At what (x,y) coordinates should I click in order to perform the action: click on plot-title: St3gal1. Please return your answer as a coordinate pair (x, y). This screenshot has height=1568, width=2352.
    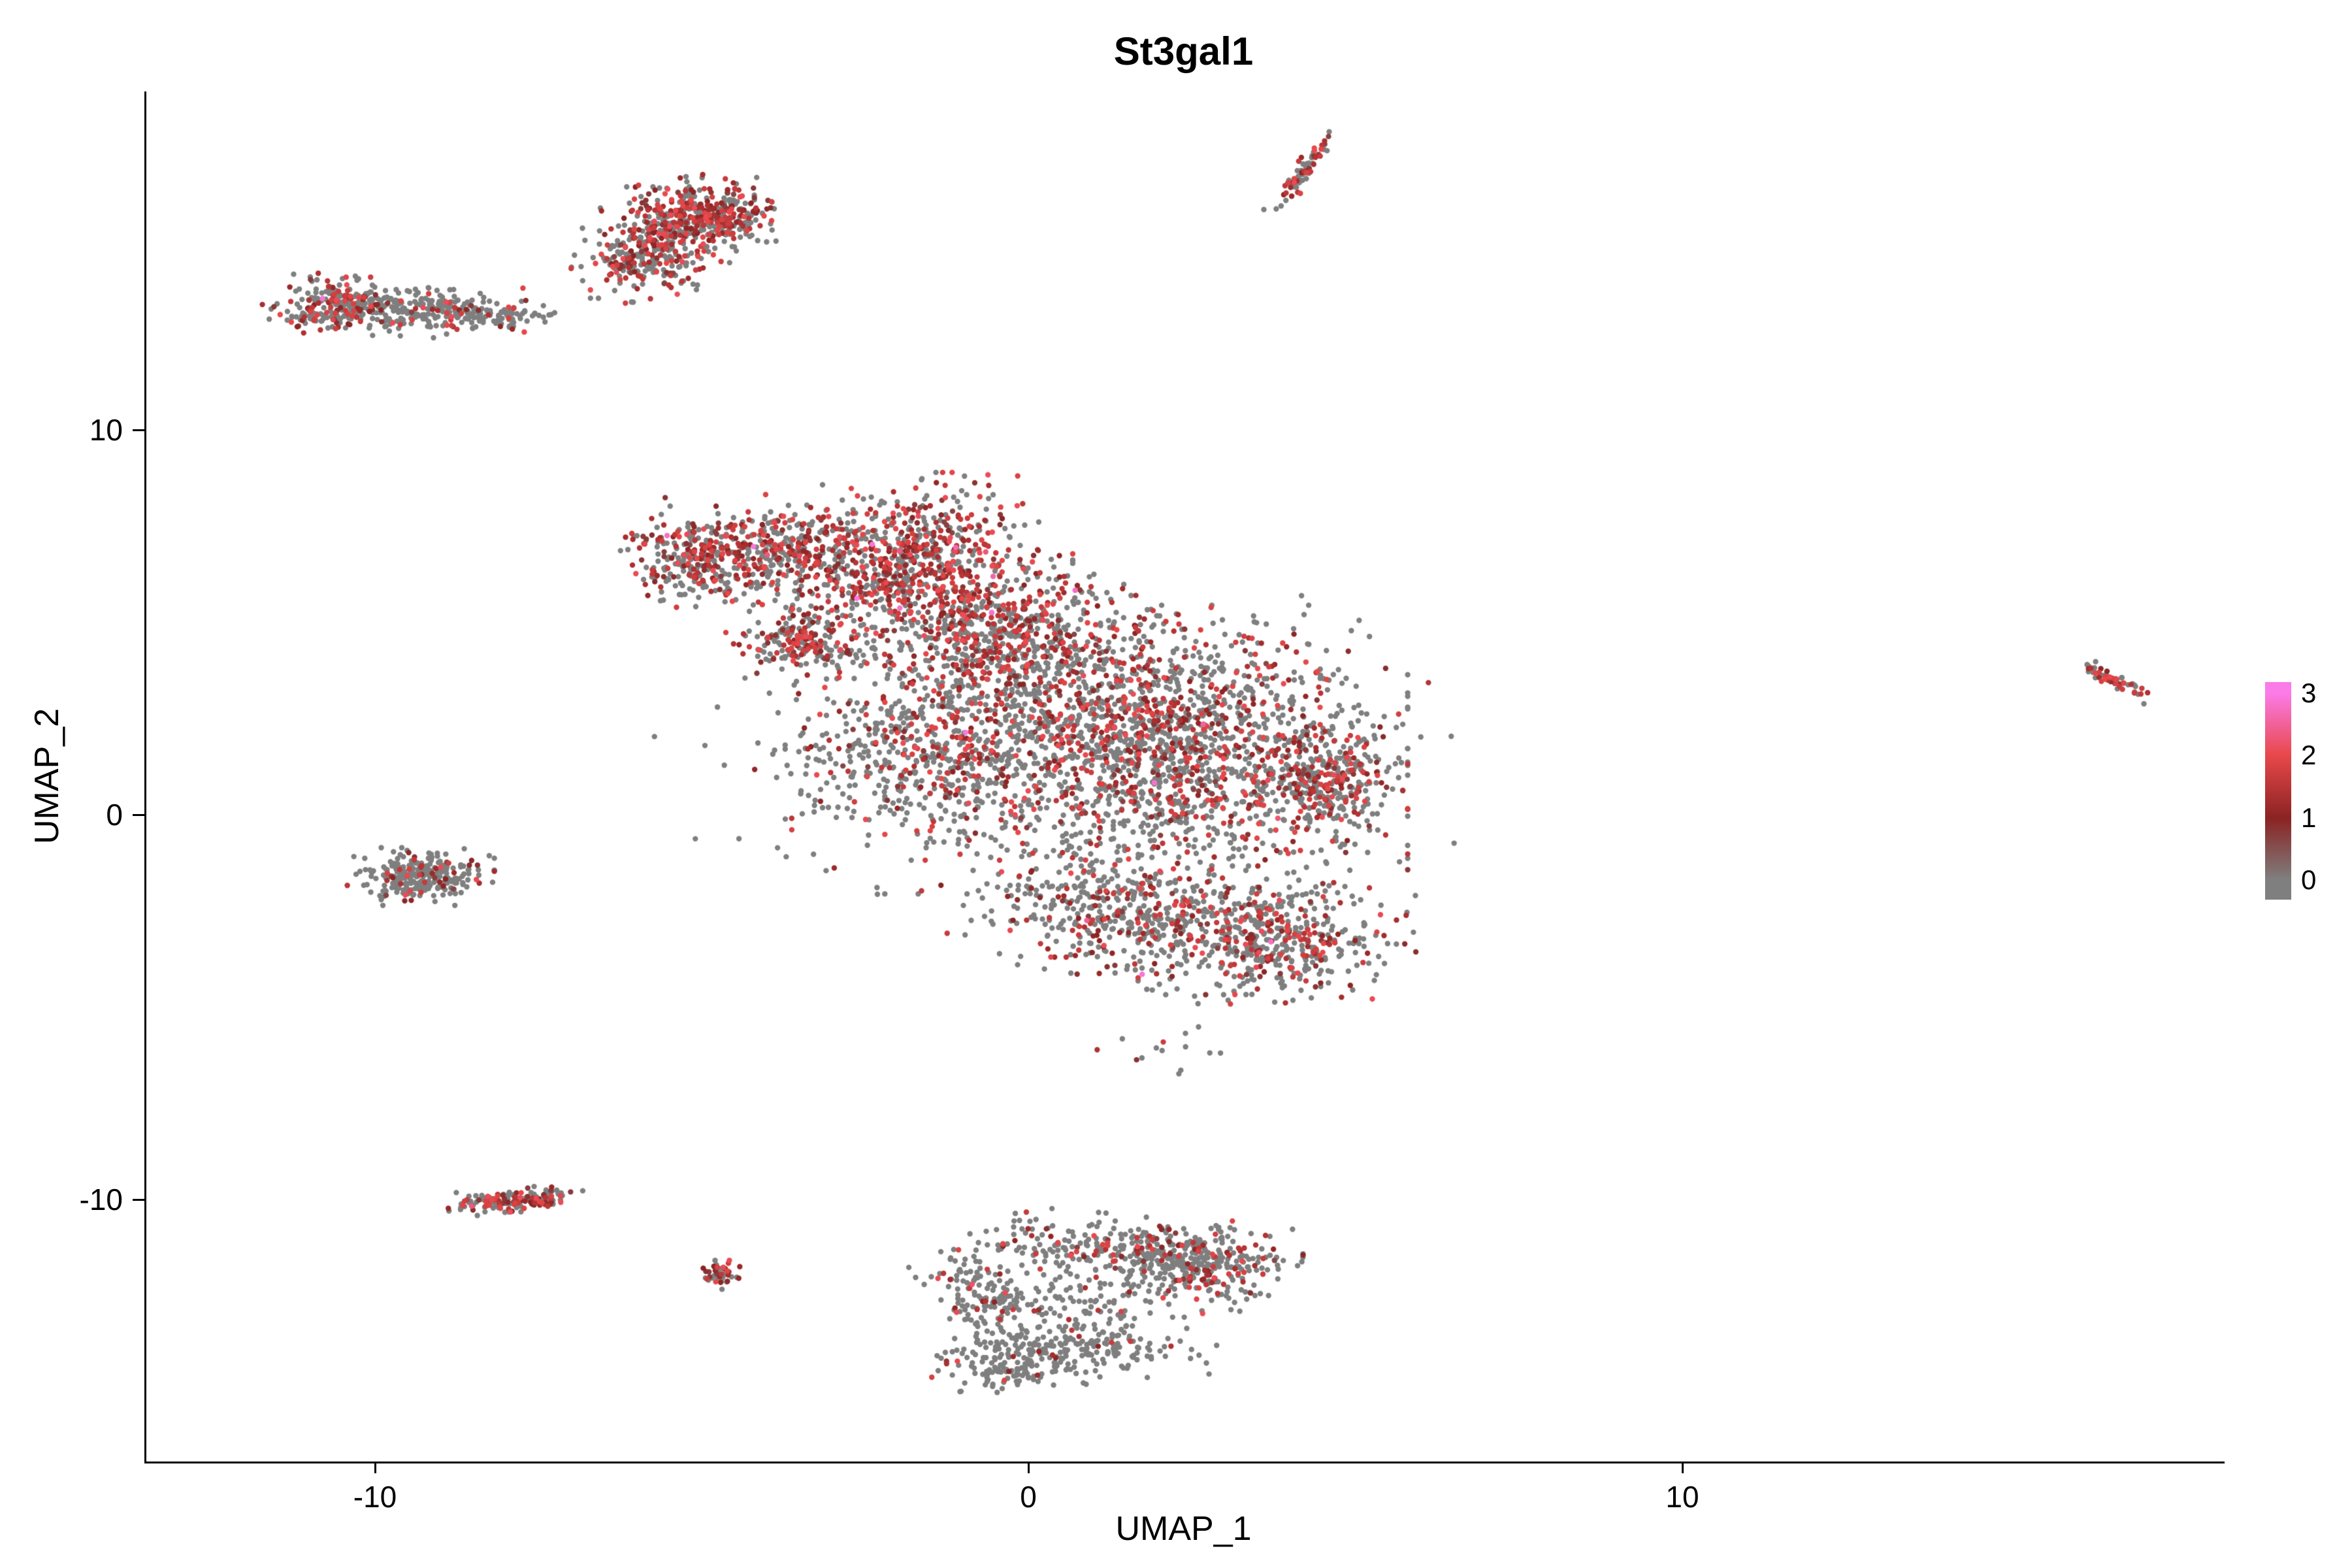
    Looking at the image, I should click on (1183, 51).